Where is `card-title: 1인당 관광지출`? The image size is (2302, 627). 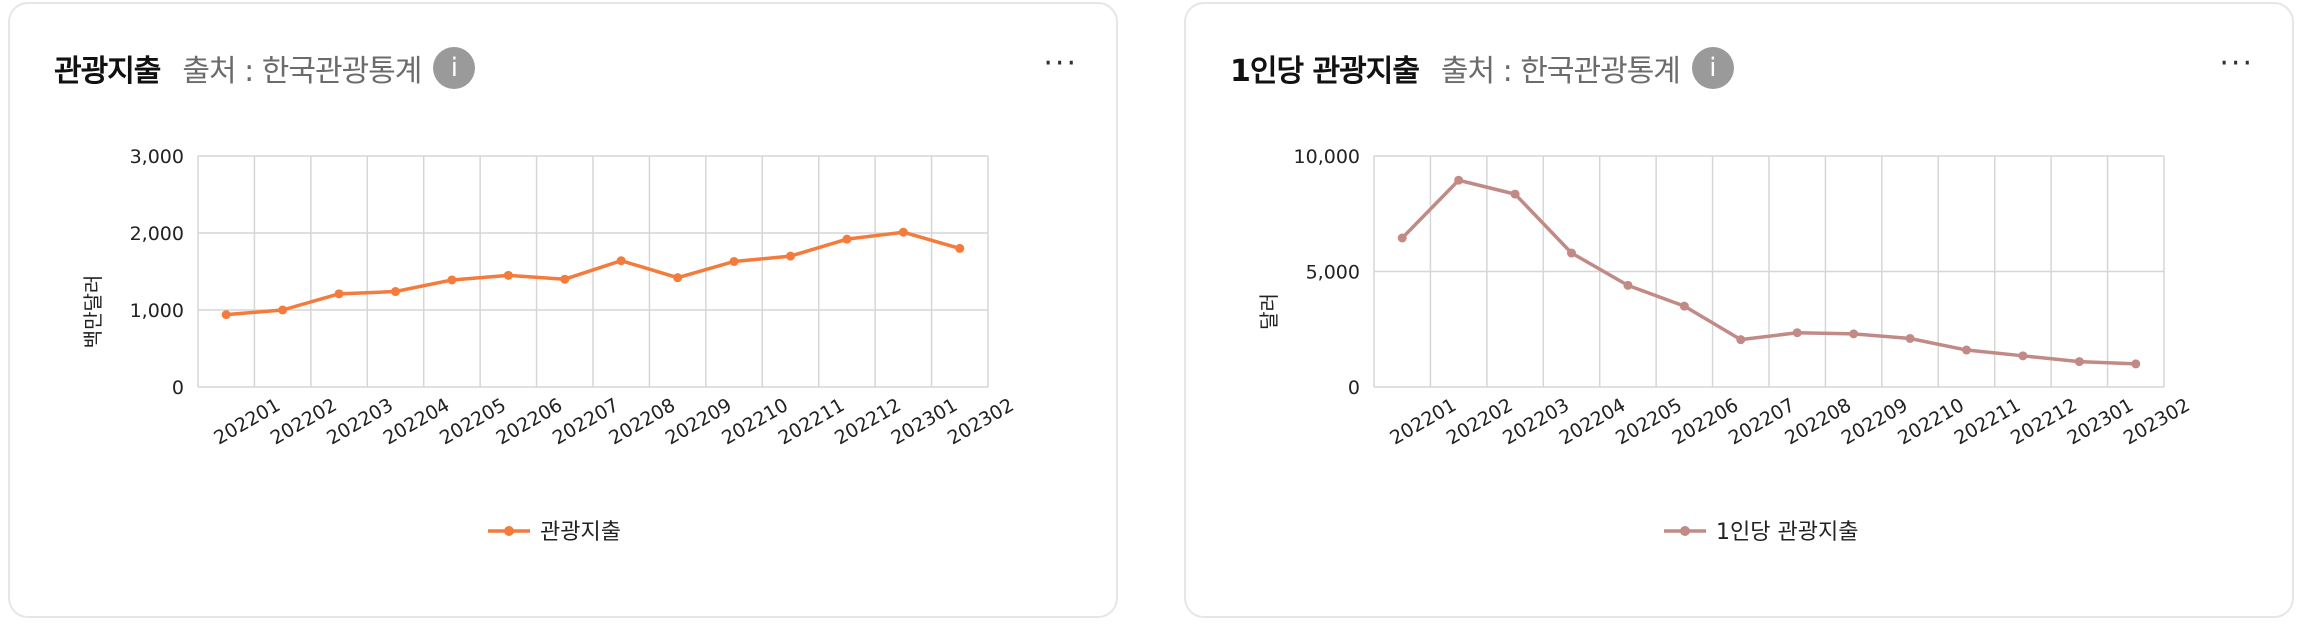
card-title: 1인당 관광지출 is located at coordinates (1325, 71).